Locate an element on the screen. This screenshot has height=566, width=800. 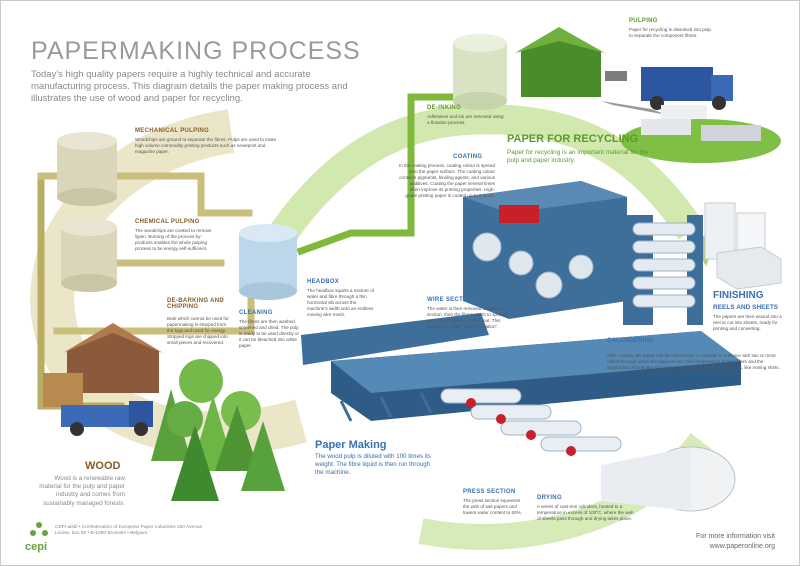
coating-machine is located at coordinates (545, 250).